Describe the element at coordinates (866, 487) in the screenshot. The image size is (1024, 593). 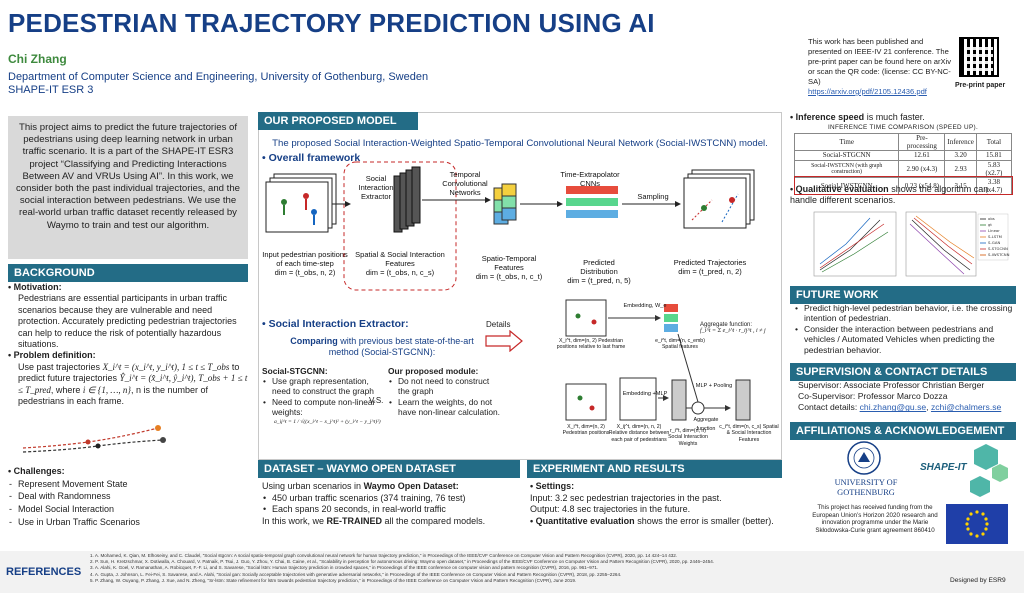
I see `university-name: UNIVERSITY OF GOTHENBURG` at that location.